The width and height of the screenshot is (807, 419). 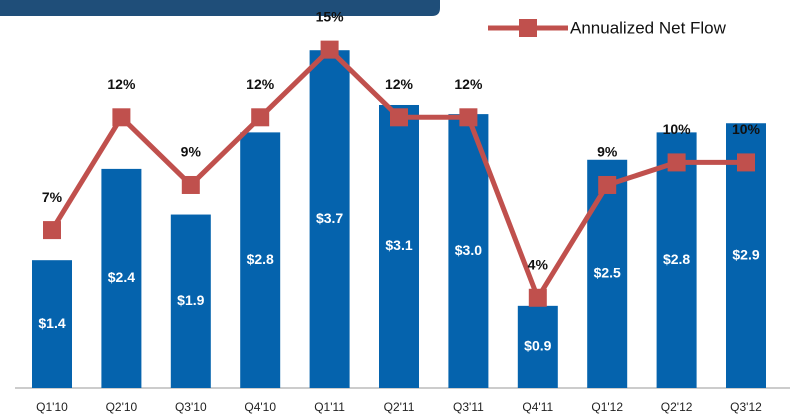 I want to click on value-label: 4%, so click(x=538, y=264).